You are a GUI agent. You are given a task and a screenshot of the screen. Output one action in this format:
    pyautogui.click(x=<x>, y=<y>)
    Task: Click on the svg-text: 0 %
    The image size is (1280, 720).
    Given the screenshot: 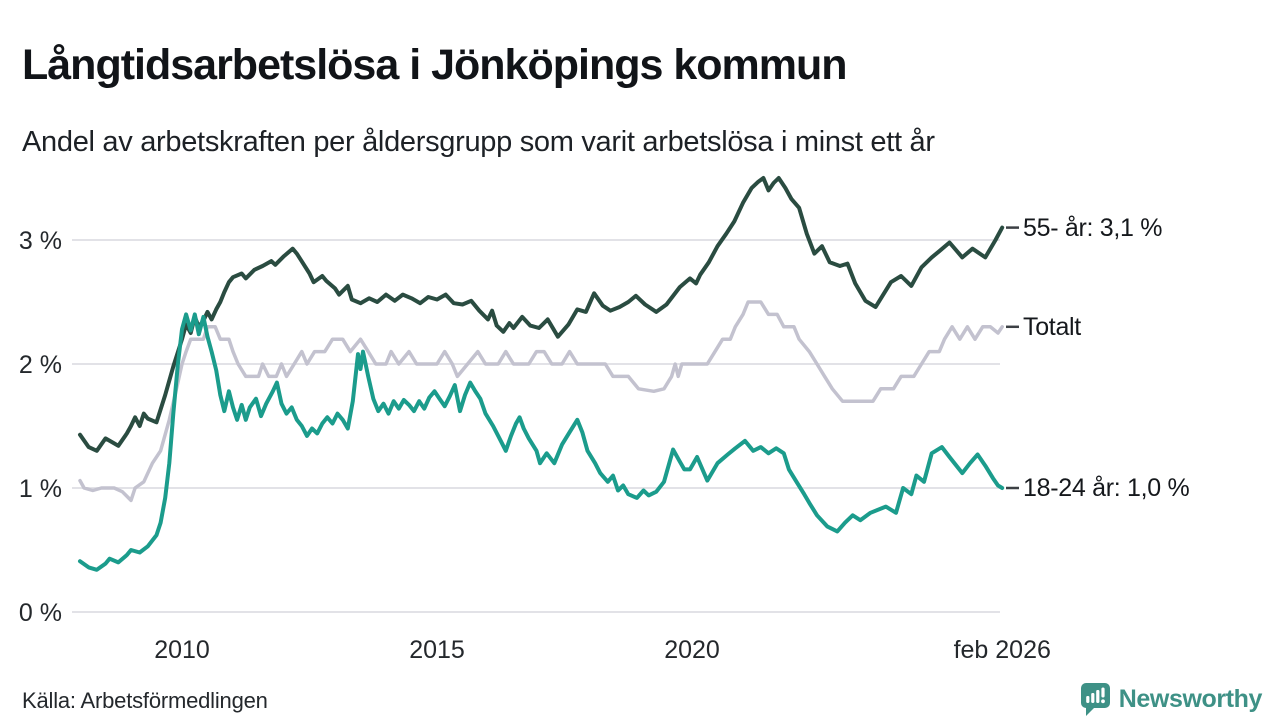 What is the action you would take?
    pyautogui.click(x=40, y=613)
    